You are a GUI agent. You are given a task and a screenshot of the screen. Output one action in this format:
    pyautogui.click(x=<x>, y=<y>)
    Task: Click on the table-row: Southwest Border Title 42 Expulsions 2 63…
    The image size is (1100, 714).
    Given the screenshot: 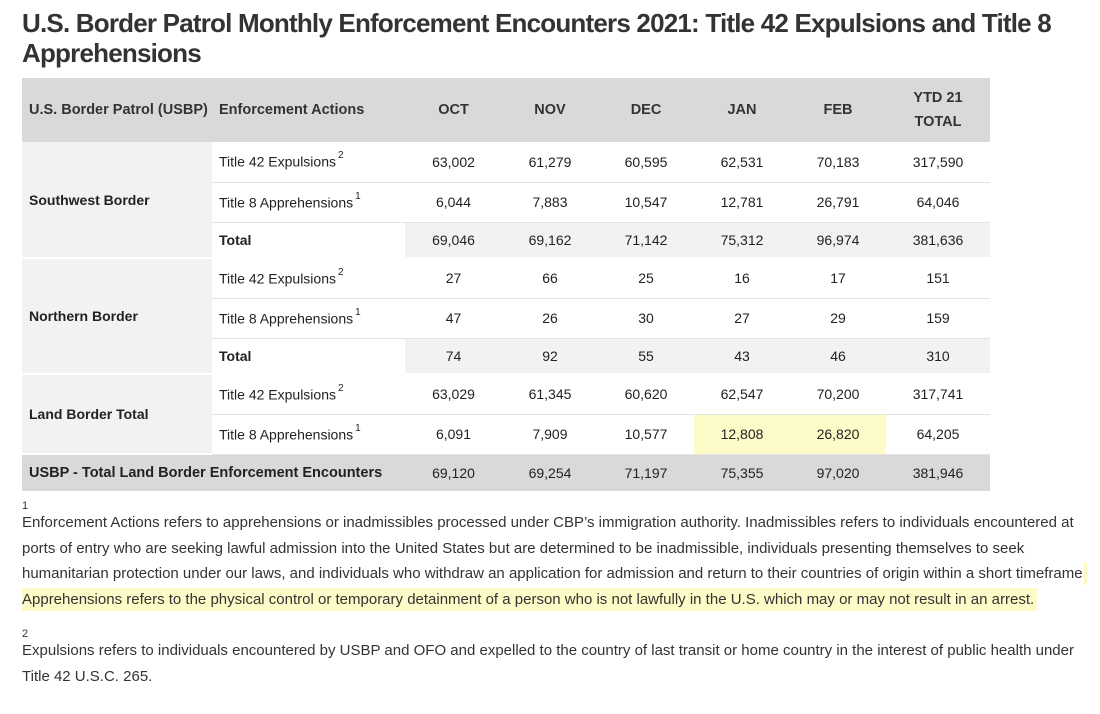 What is the action you would take?
    pyautogui.click(x=506, y=200)
    